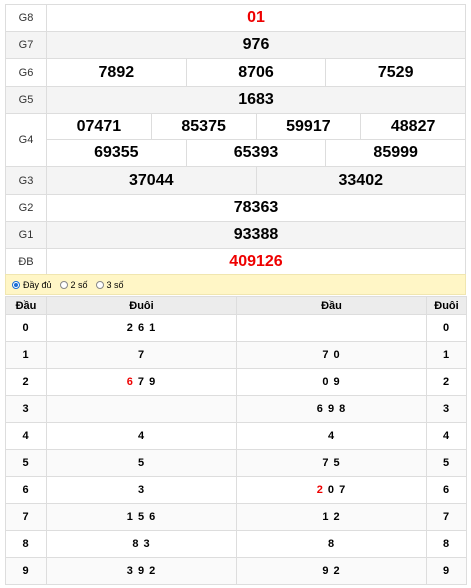 This screenshot has width=471, height=588. I want to click on head-digits-value: 7 5, so click(331, 463).